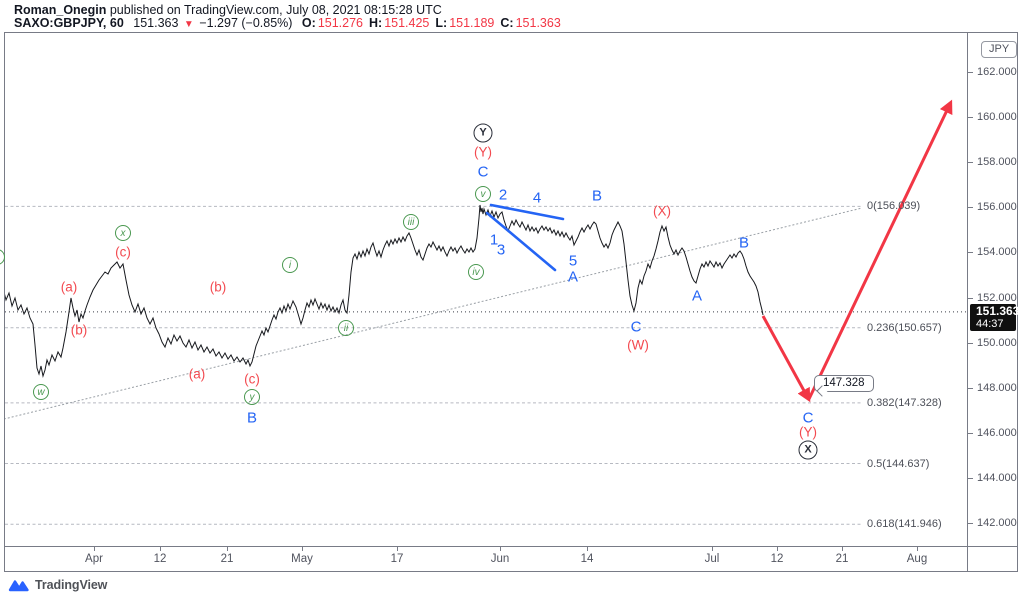  What do you see at coordinates (808, 450) in the screenshot?
I see `wave-label-X: X` at bounding box center [808, 450].